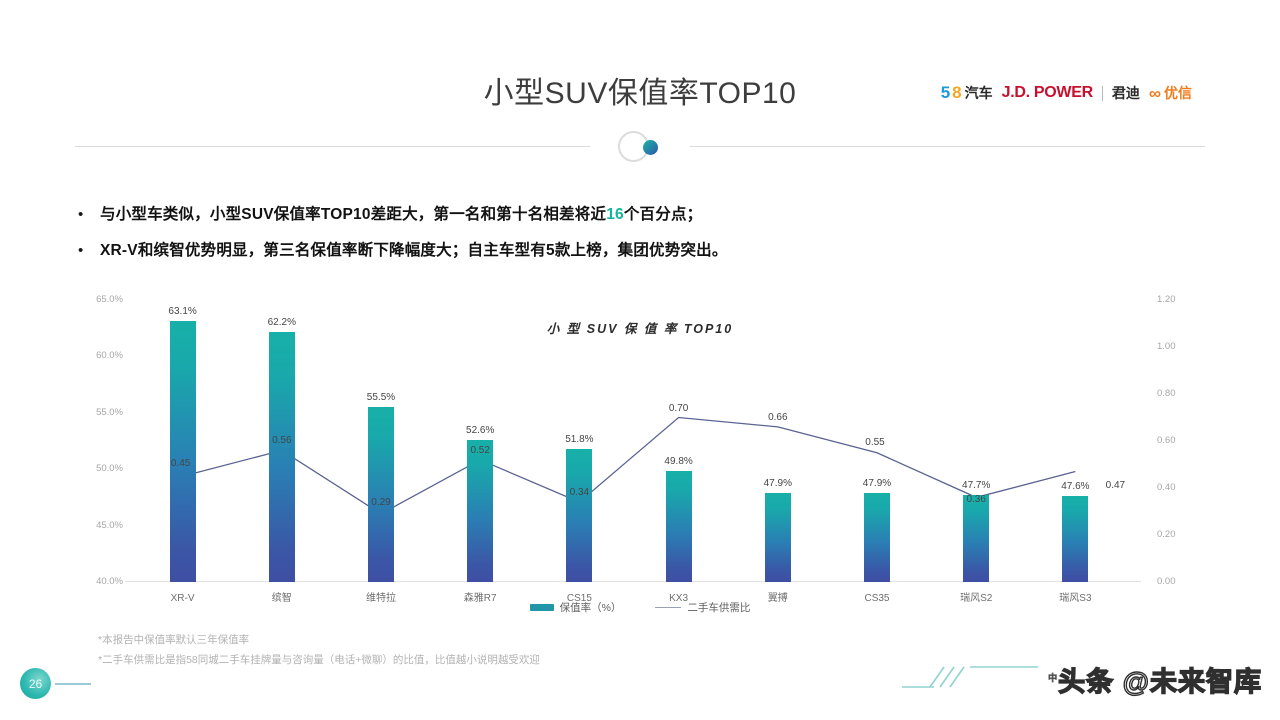 This screenshot has height=720, width=1280. I want to click on chart-column: 47.9% CS35, so click(876, 452).